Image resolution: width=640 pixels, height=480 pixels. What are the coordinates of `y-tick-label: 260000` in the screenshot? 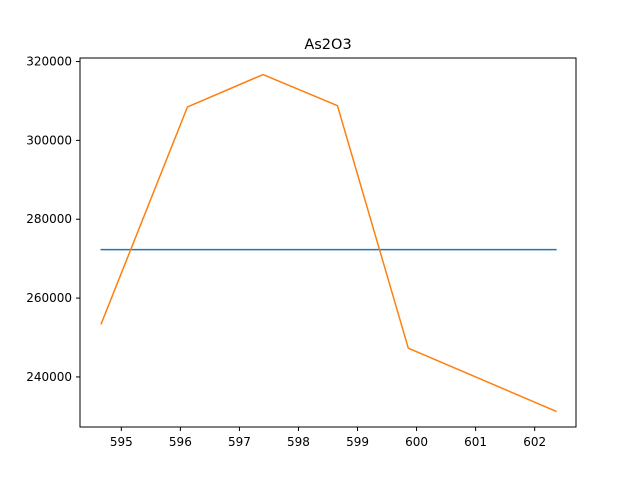 It's located at (49, 298).